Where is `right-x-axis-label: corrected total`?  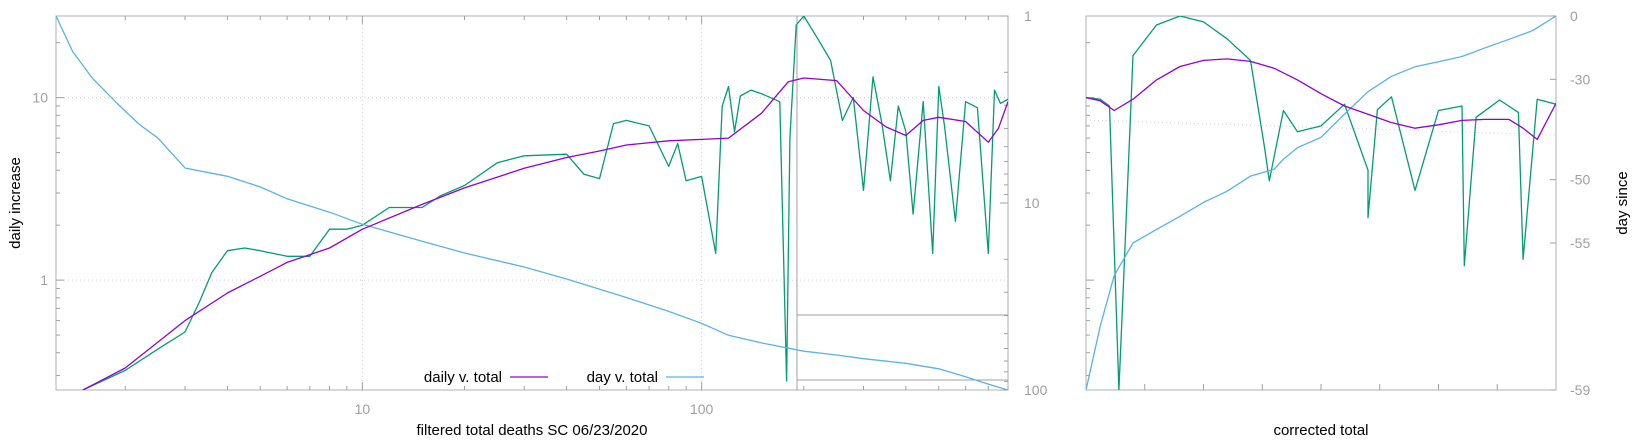
right-x-axis-label: corrected total is located at coordinates (1320, 430).